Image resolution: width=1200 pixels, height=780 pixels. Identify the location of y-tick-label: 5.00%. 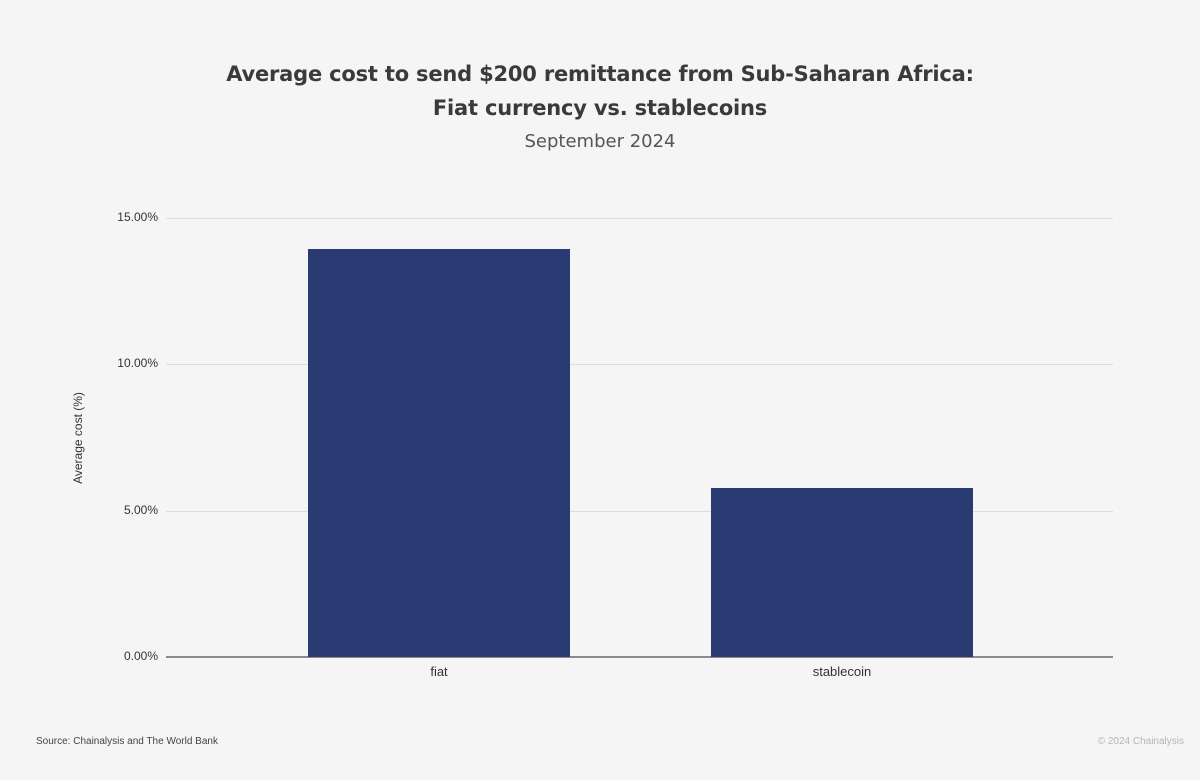
(140, 509).